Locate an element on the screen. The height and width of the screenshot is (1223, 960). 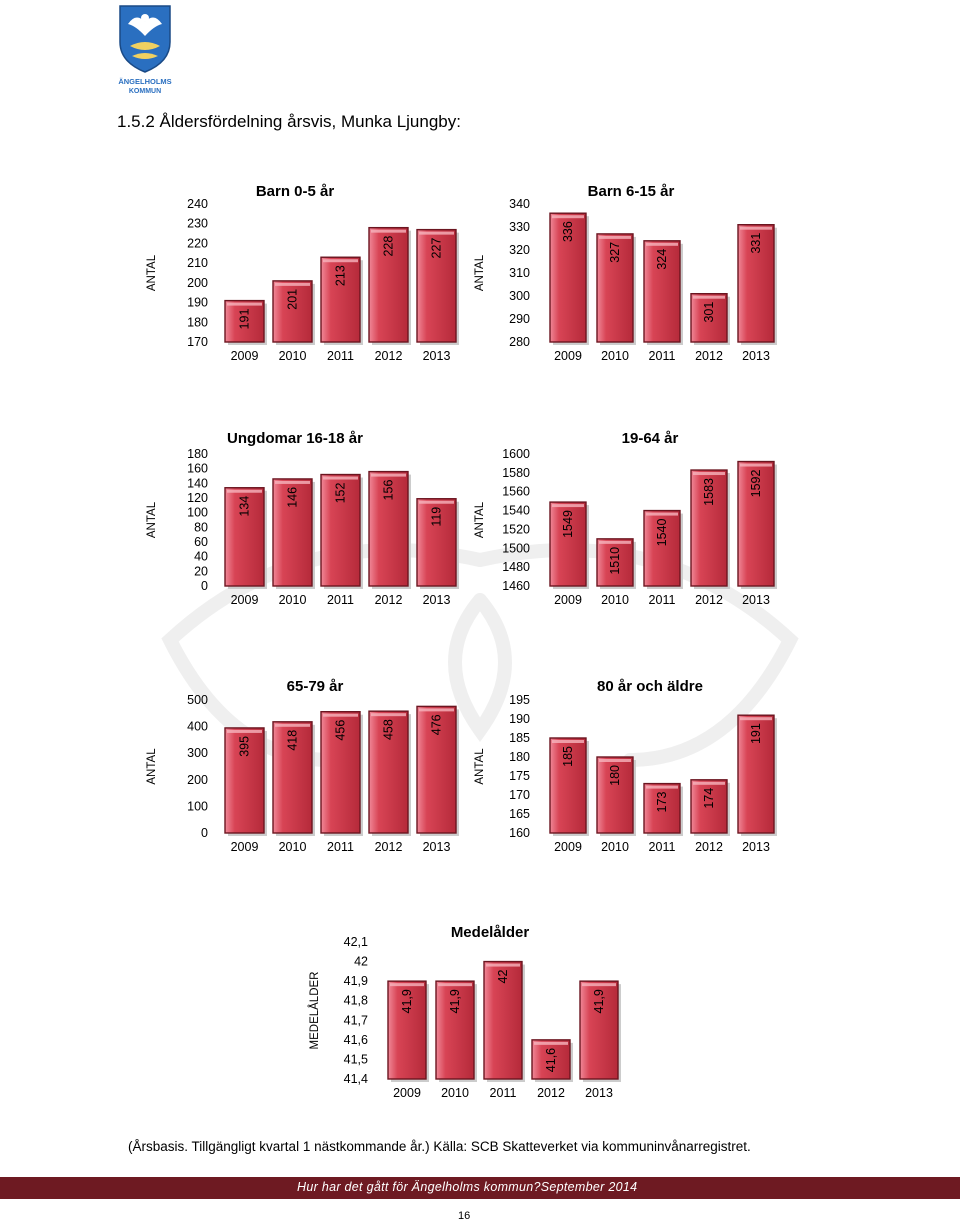
bar-value-label: 1592 is located at coordinates (756, 483).